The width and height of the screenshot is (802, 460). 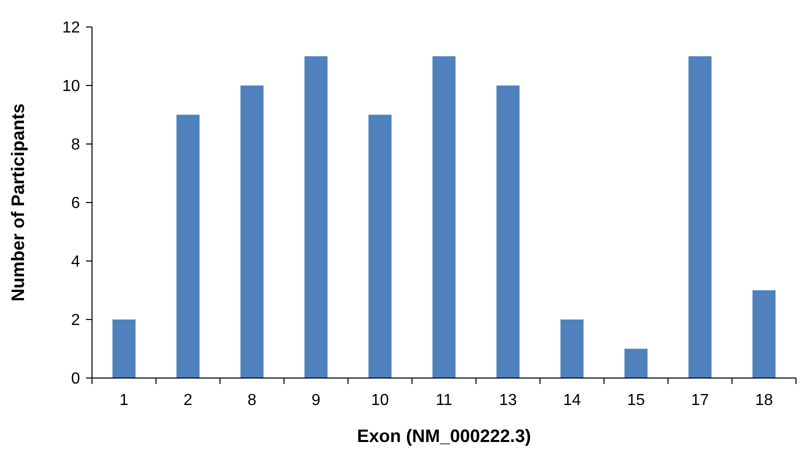 I want to click on x-tick-label: 15, so click(x=636, y=400).